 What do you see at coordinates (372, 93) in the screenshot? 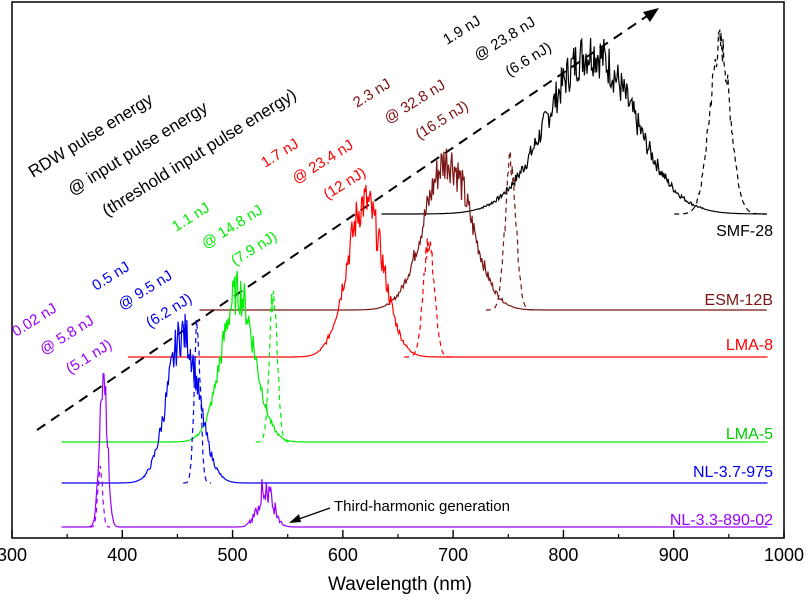
I see `energy-label: 2.3 nJ` at bounding box center [372, 93].